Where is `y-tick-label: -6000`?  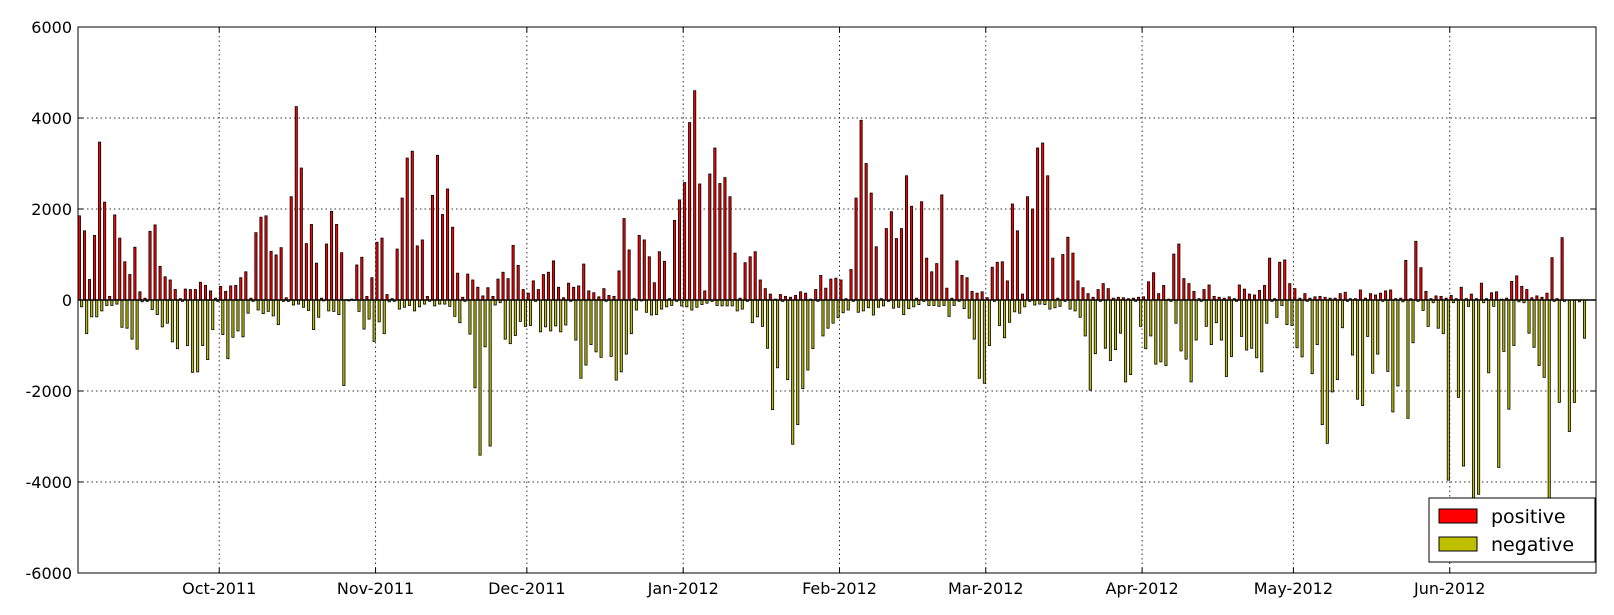 y-tick-label: -6000 is located at coordinates (49, 573).